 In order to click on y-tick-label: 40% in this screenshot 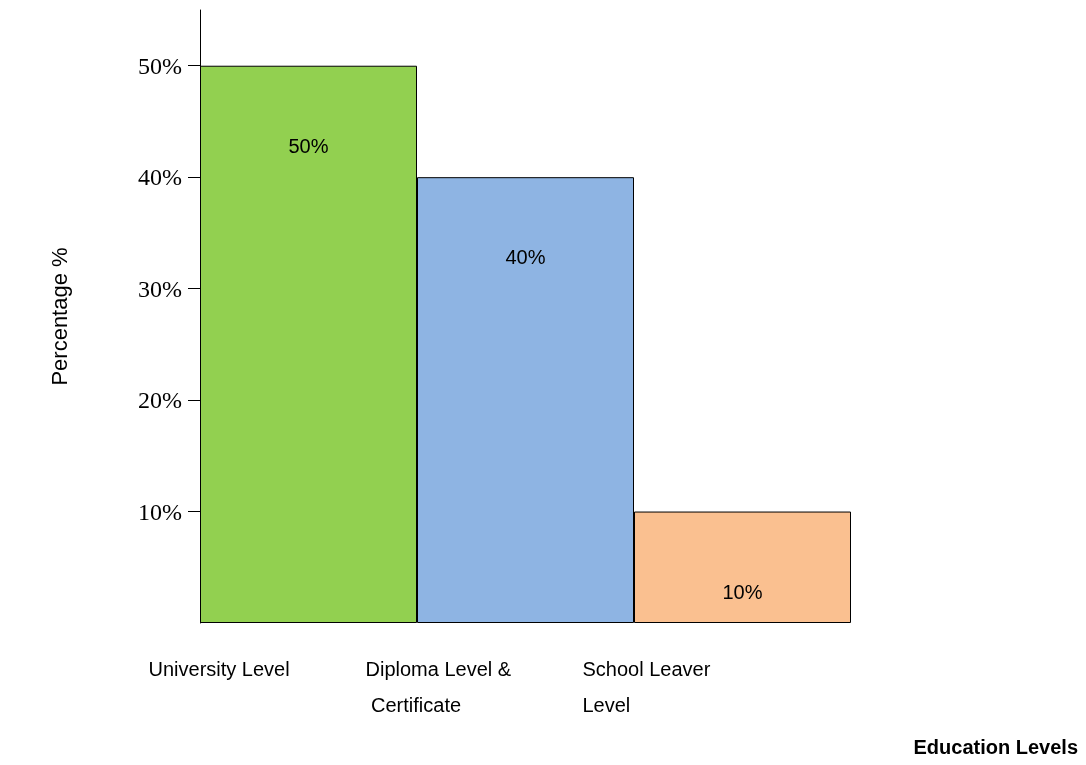, I will do `click(160, 177)`.